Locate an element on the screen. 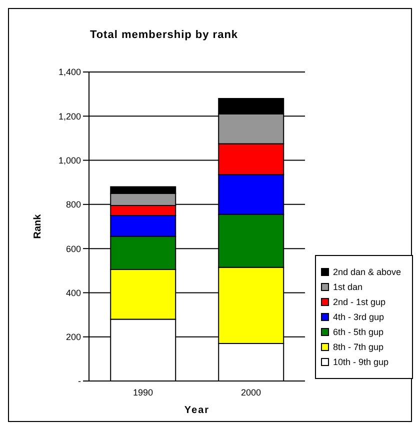 This screenshot has height=430, width=420. y-tick-label: 600 is located at coordinates (73, 249).